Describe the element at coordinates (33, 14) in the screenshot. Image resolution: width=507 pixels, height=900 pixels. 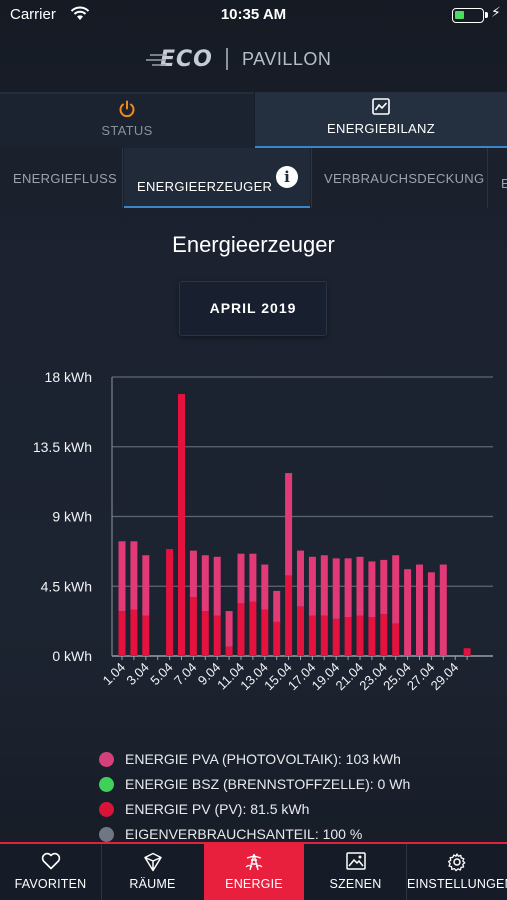
I see `carrier-label: Carrier` at that location.